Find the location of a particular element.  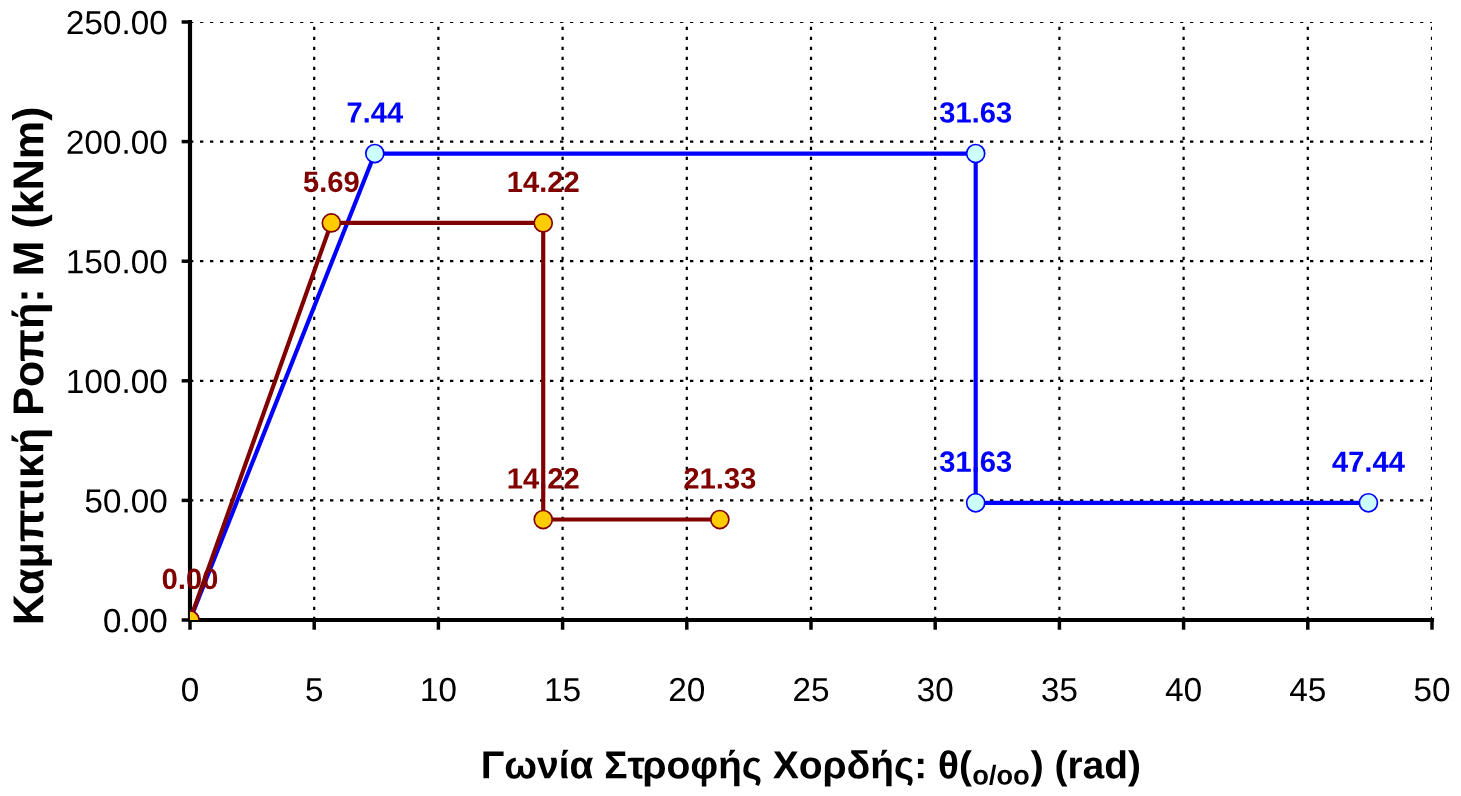

x-tick-label: 30 is located at coordinates (935, 689).